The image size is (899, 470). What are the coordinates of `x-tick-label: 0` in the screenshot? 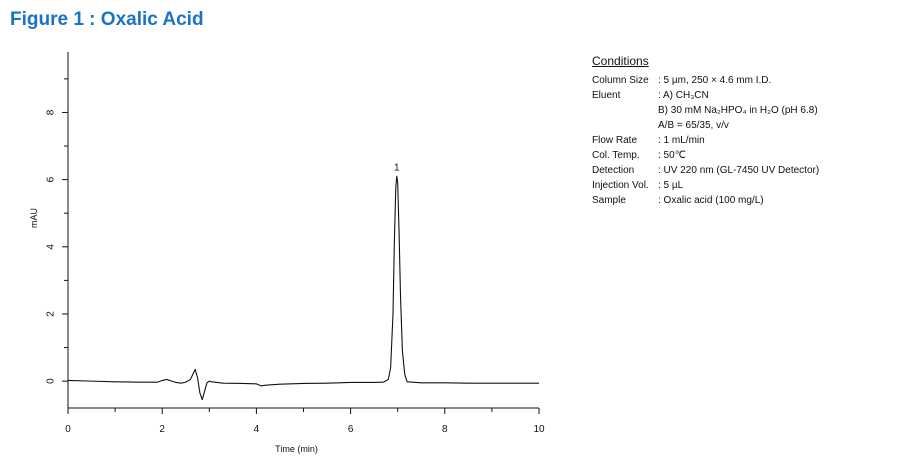 It's located at (68, 429).